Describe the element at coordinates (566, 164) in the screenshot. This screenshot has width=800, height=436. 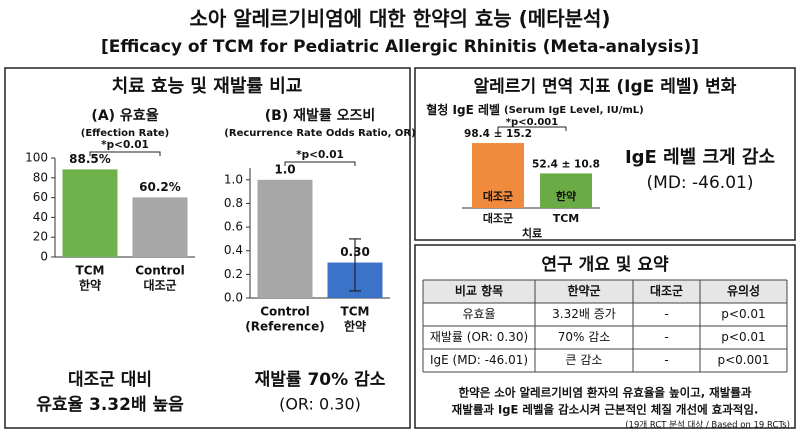
I see `value-label: 52.4 ± 10.8` at that location.